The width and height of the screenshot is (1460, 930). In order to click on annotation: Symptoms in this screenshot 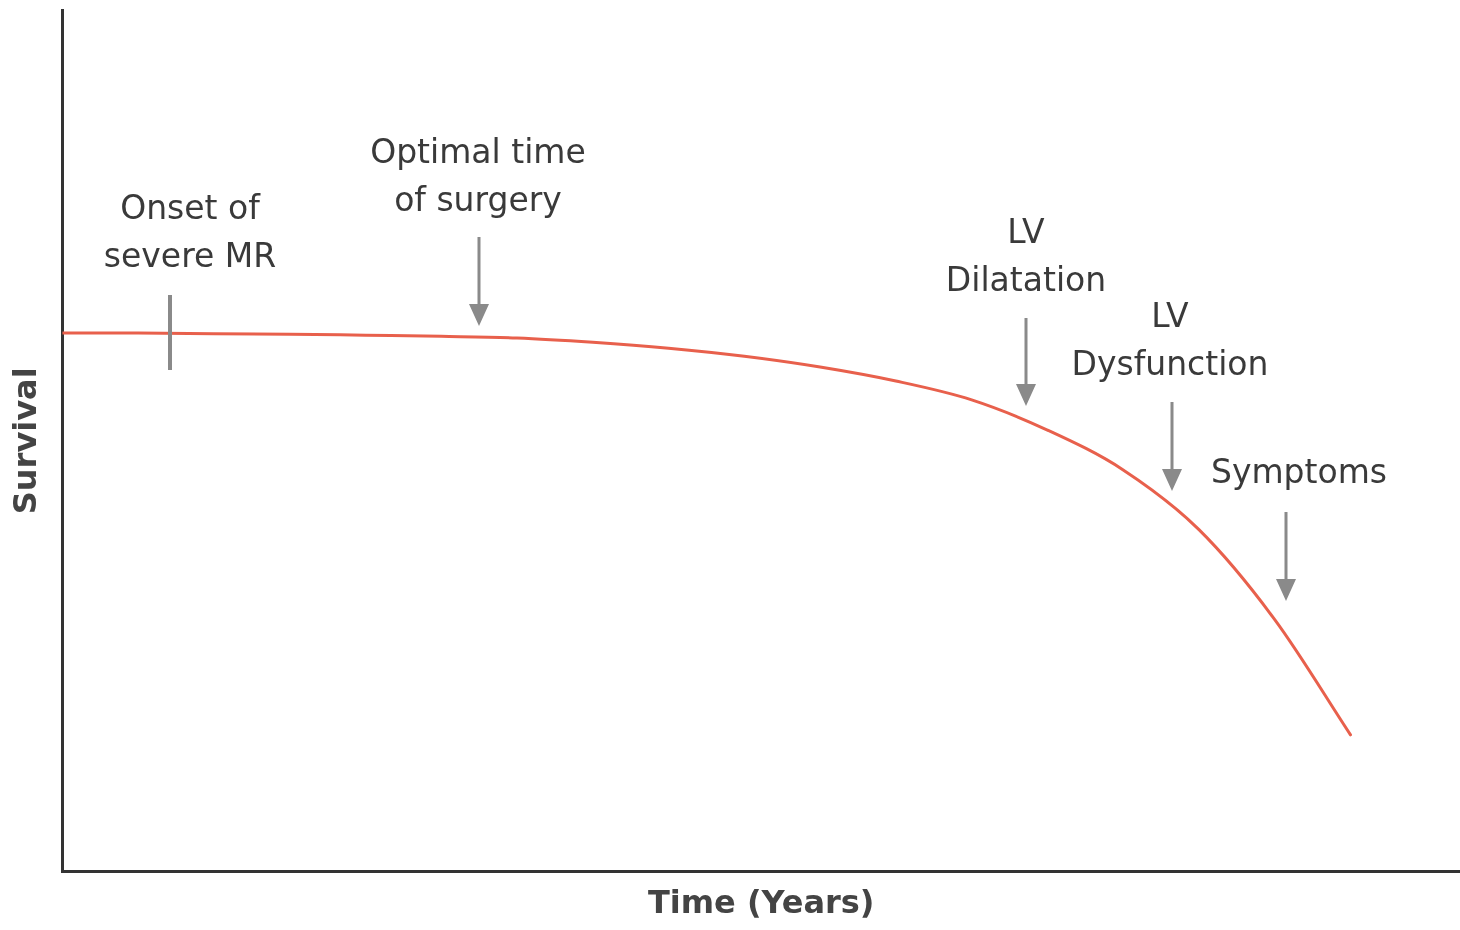, I will do `click(1298, 472)`.